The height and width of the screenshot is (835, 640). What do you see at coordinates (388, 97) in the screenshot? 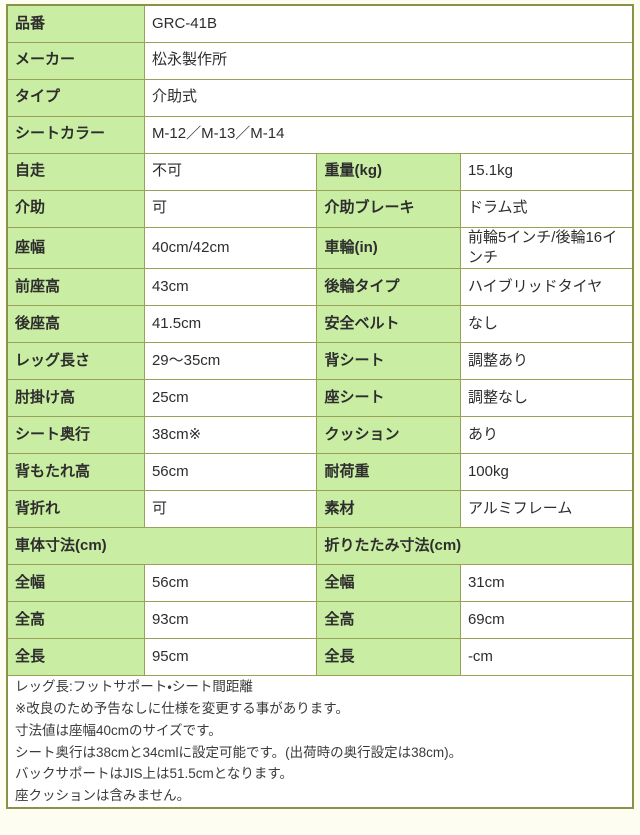
I see `row-value-type: 介助式` at bounding box center [388, 97].